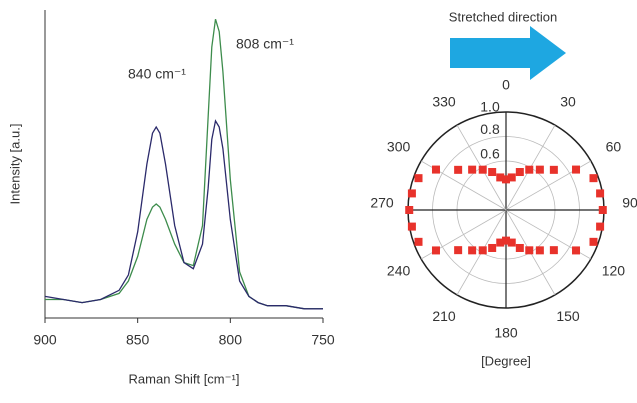 Image resolution: width=637 pixels, height=403 pixels. What do you see at coordinates (157, 74) in the screenshot?
I see `peak-annotation: 840 cm⁻¹` at bounding box center [157, 74].